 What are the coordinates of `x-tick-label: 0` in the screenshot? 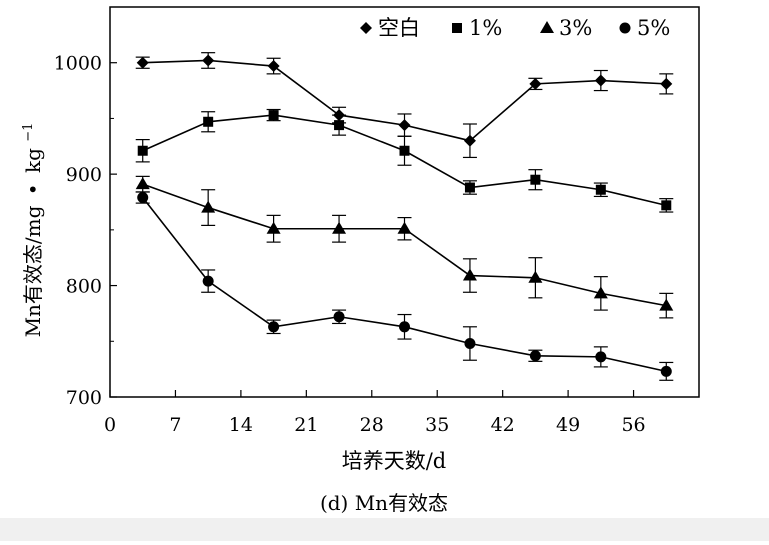 It's located at (110, 425).